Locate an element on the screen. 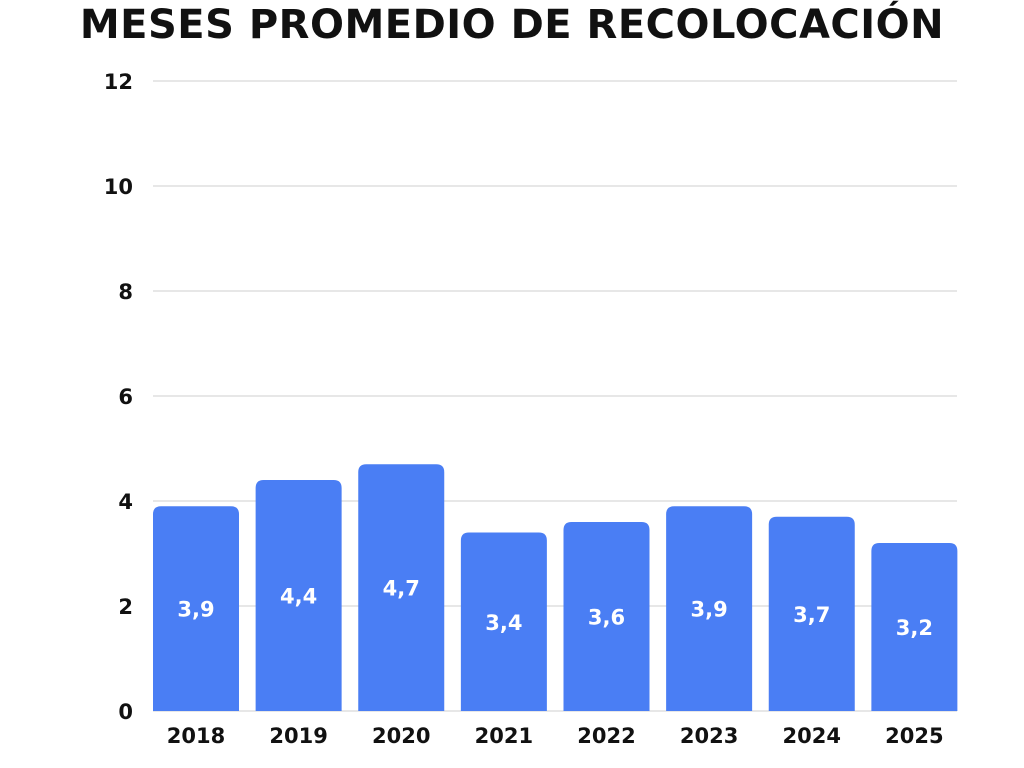 This screenshot has height=768, width=1024. bar-2020 is located at coordinates (401, 587).